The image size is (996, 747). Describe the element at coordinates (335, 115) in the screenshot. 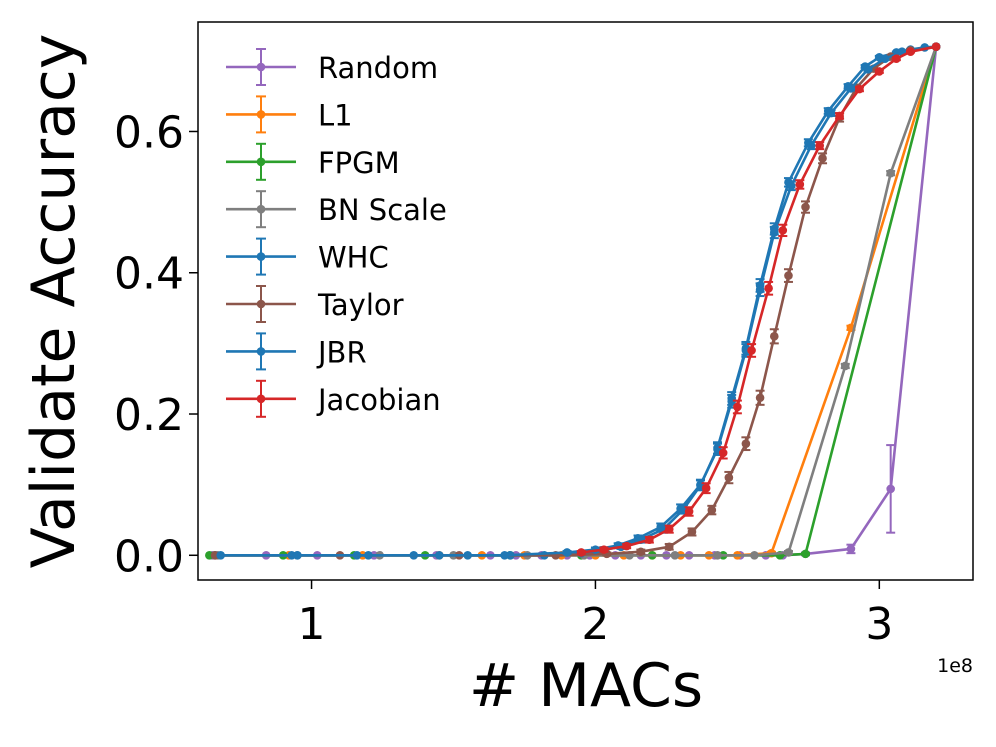

I see `legend-label-l1: L1` at that location.